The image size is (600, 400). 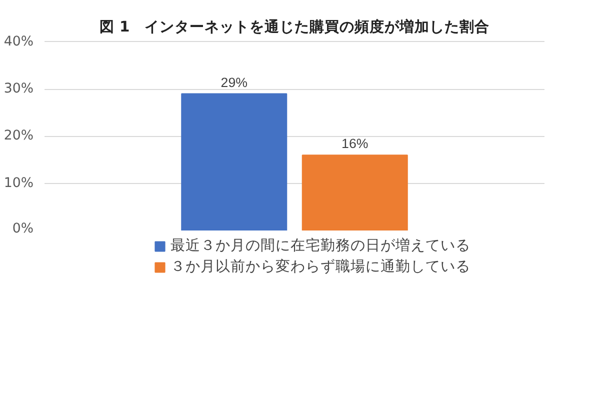 I want to click on legend-label: ３か月以前から変わらず職場に通勤している, so click(x=320, y=266).